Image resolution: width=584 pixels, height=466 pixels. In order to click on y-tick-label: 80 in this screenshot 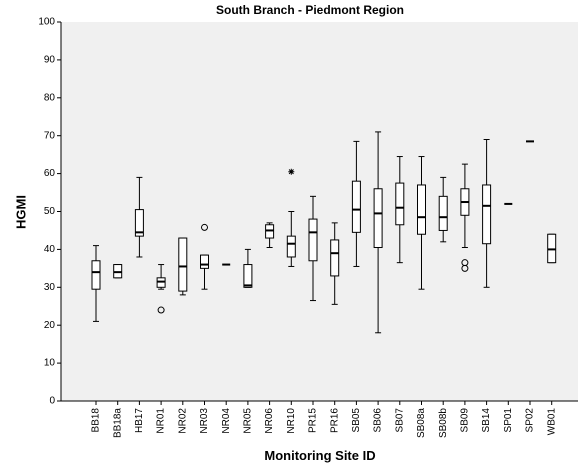, I will do `click(50, 97)`.